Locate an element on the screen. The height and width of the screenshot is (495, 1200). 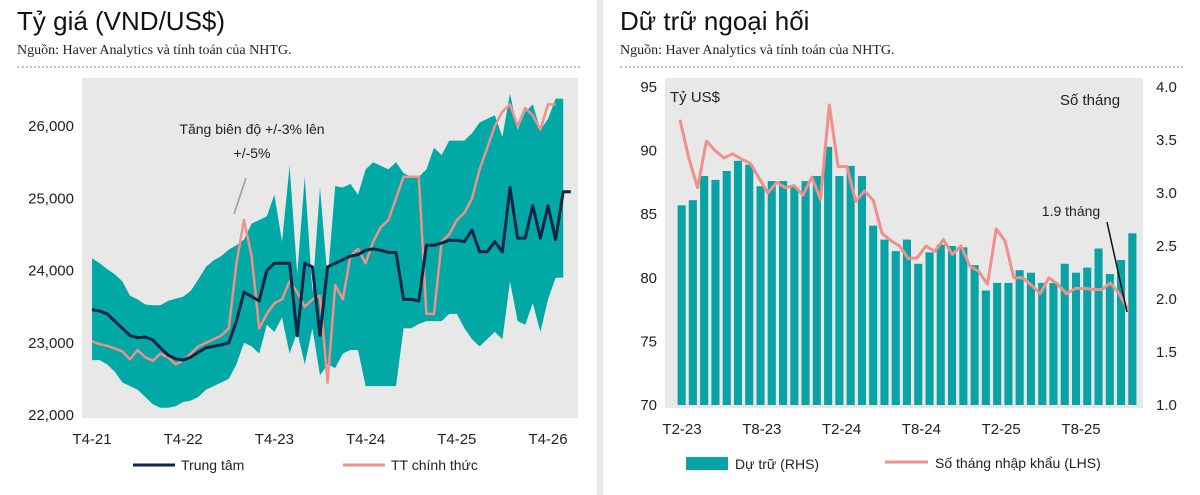
x-tick-label: T8-25 is located at coordinates (1080, 429).